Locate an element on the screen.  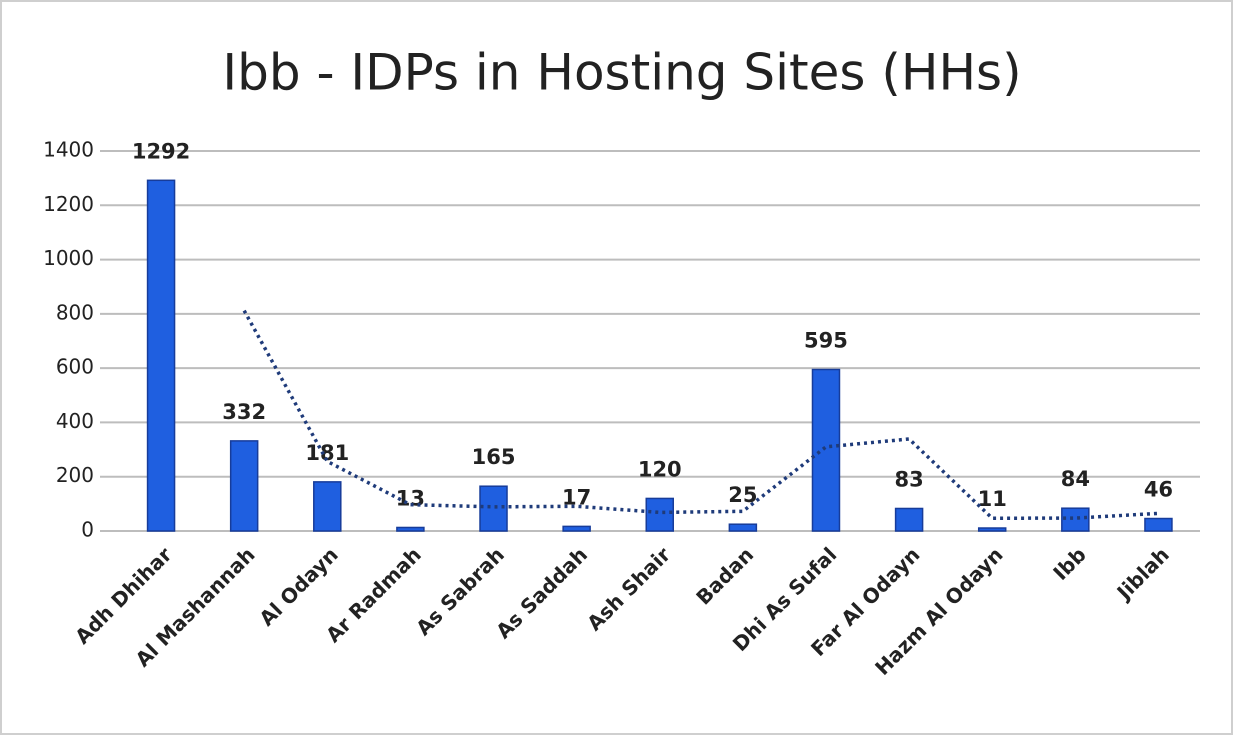
y-tick-label: 200 is located at coordinates (75, 475).